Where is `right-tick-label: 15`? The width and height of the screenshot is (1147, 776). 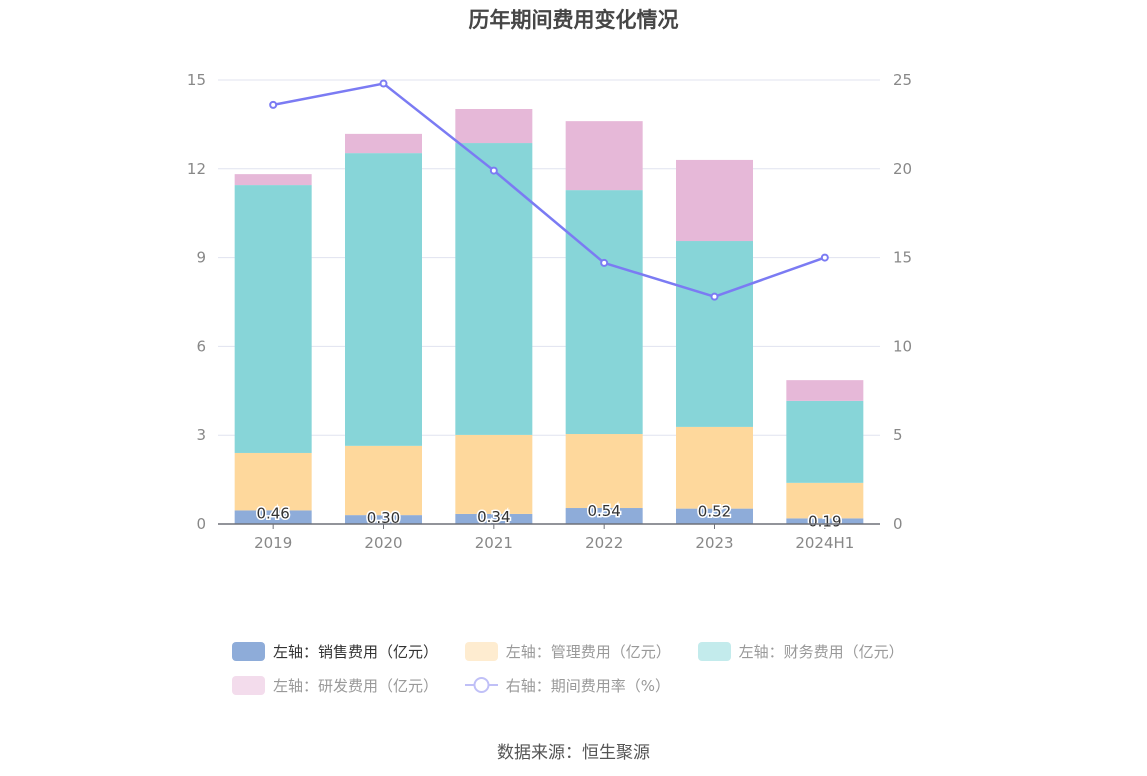 right-tick-label: 15 is located at coordinates (902, 258).